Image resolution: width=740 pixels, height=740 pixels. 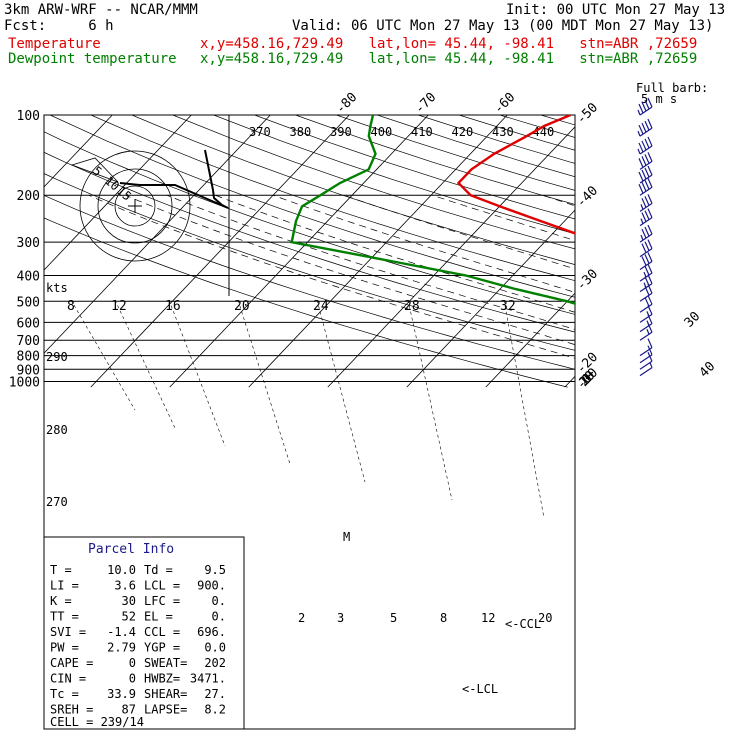 I want to click on mixing-ratio-label: 20, so click(x=545, y=618).